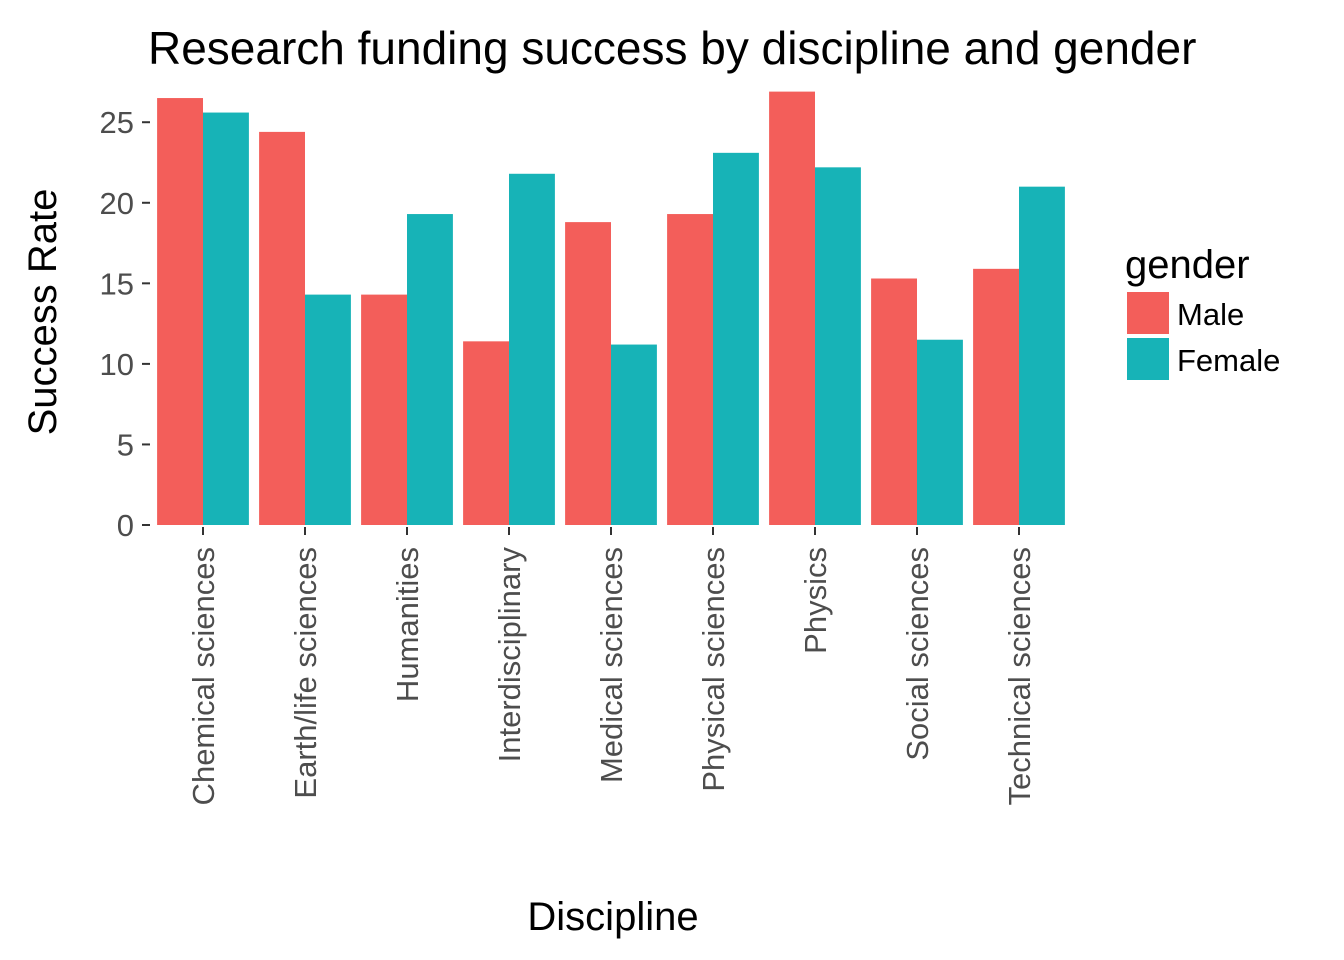  Describe the element at coordinates (1210, 314) in the screenshot. I see `legend-label-male: Male` at that location.